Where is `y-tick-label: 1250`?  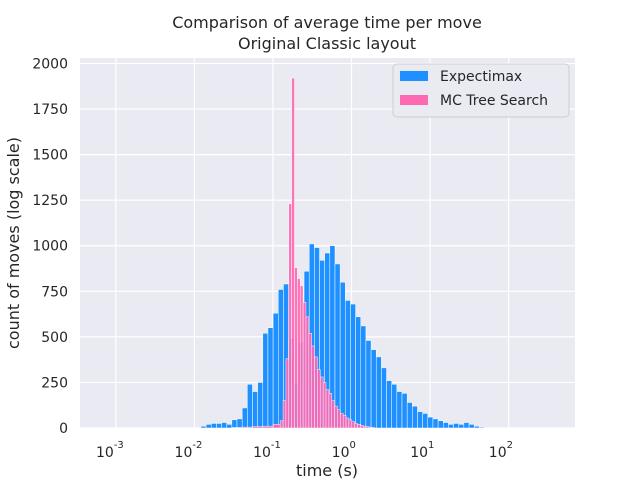
y-tick-label: 1250 is located at coordinates (50, 201).